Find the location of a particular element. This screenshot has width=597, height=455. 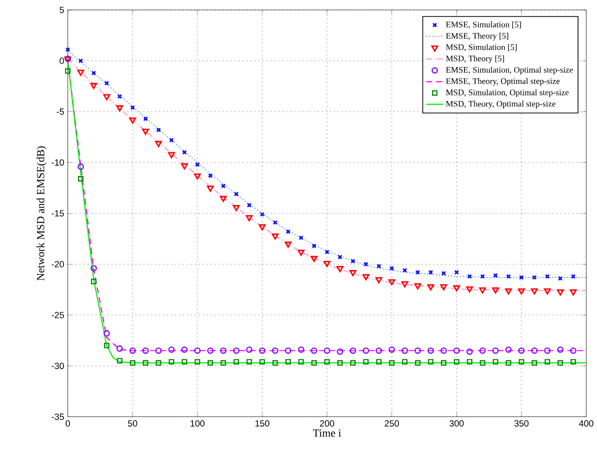

x-tick-label: 50 is located at coordinates (133, 423).